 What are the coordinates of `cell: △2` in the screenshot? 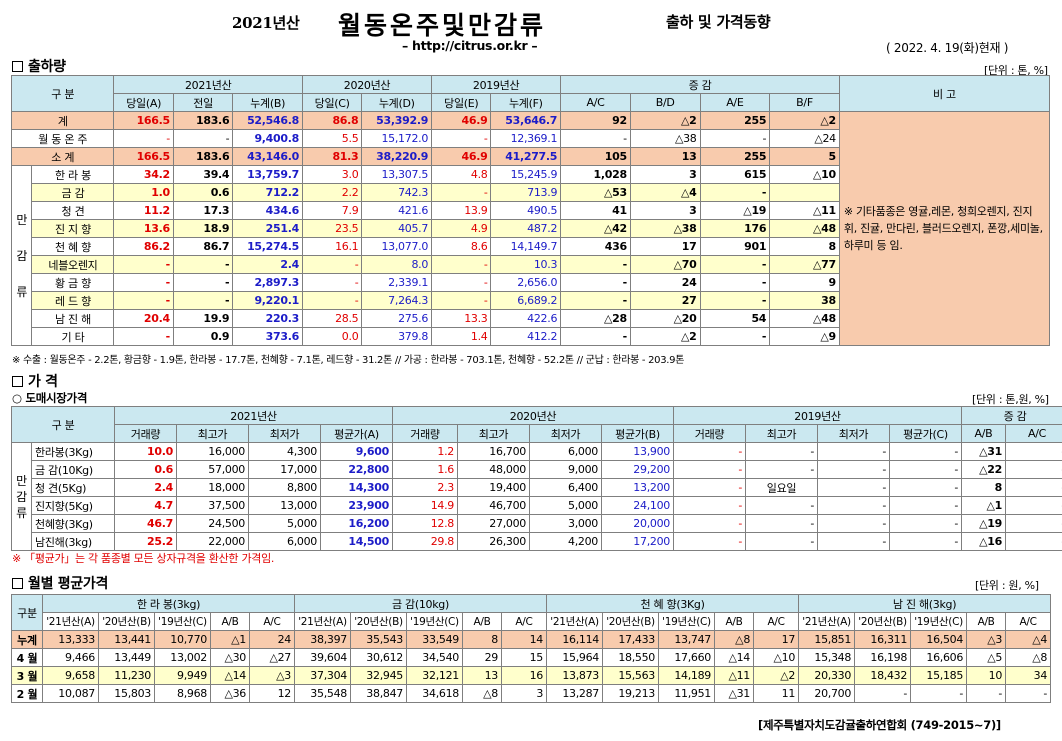 It's located at (665, 120).